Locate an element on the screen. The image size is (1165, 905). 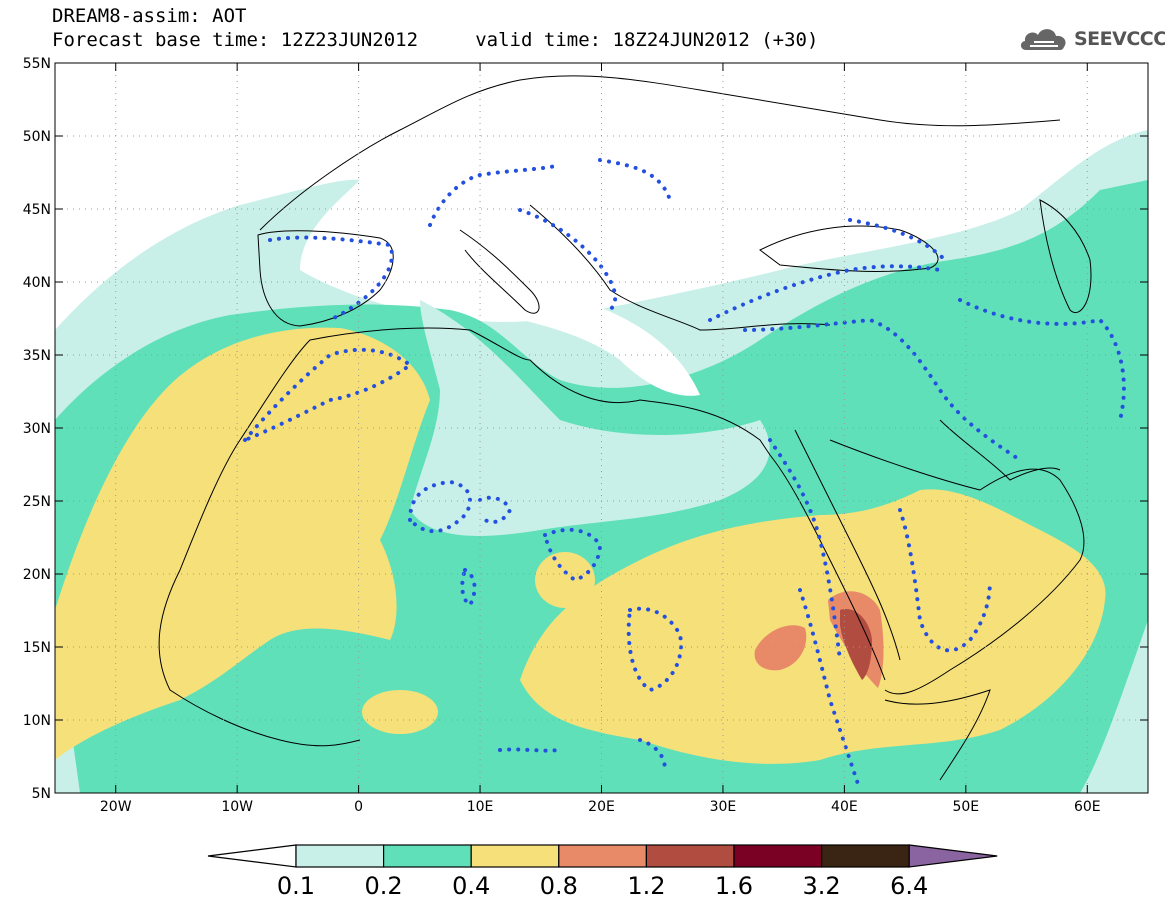
dotted-contour-sahara is located at coordinates (440, 506).